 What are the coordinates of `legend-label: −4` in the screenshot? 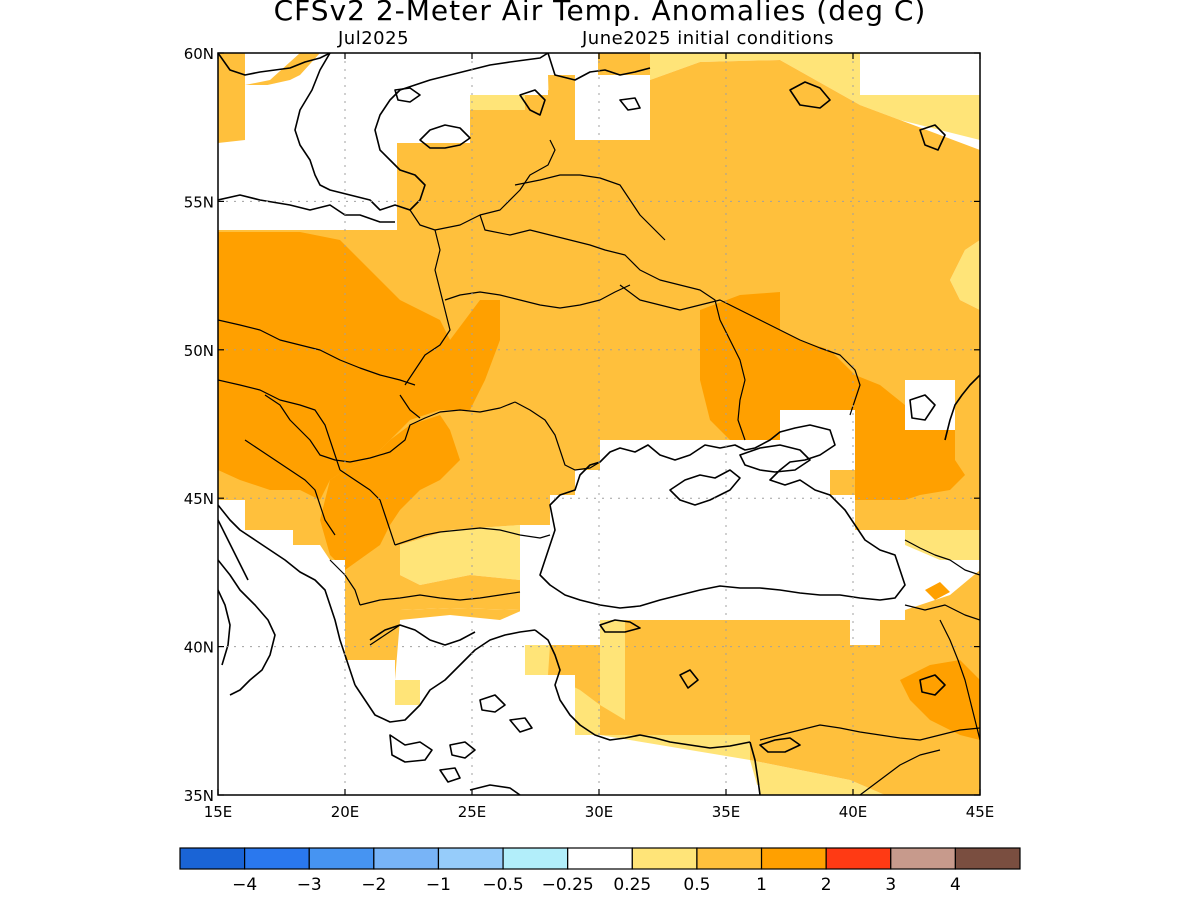 It's located at (244, 885).